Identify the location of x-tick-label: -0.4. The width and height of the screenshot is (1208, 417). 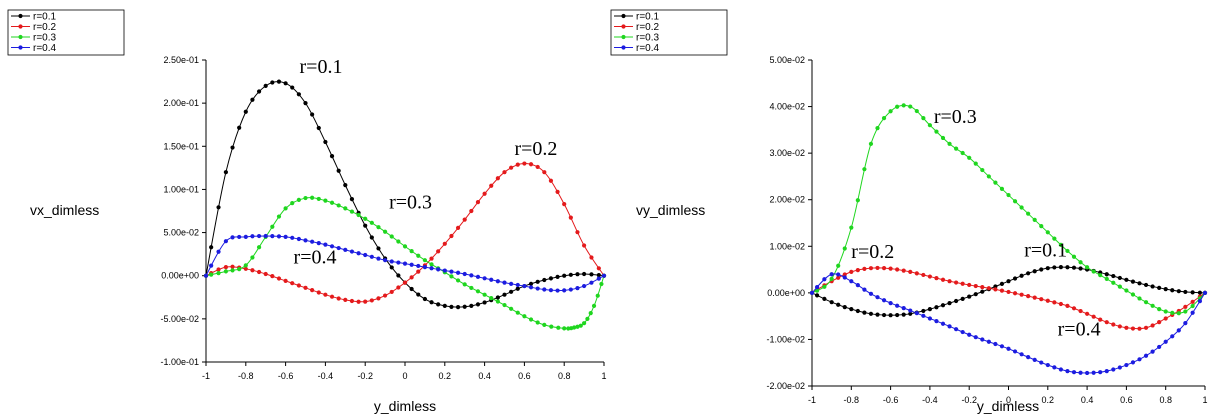
(930, 400).